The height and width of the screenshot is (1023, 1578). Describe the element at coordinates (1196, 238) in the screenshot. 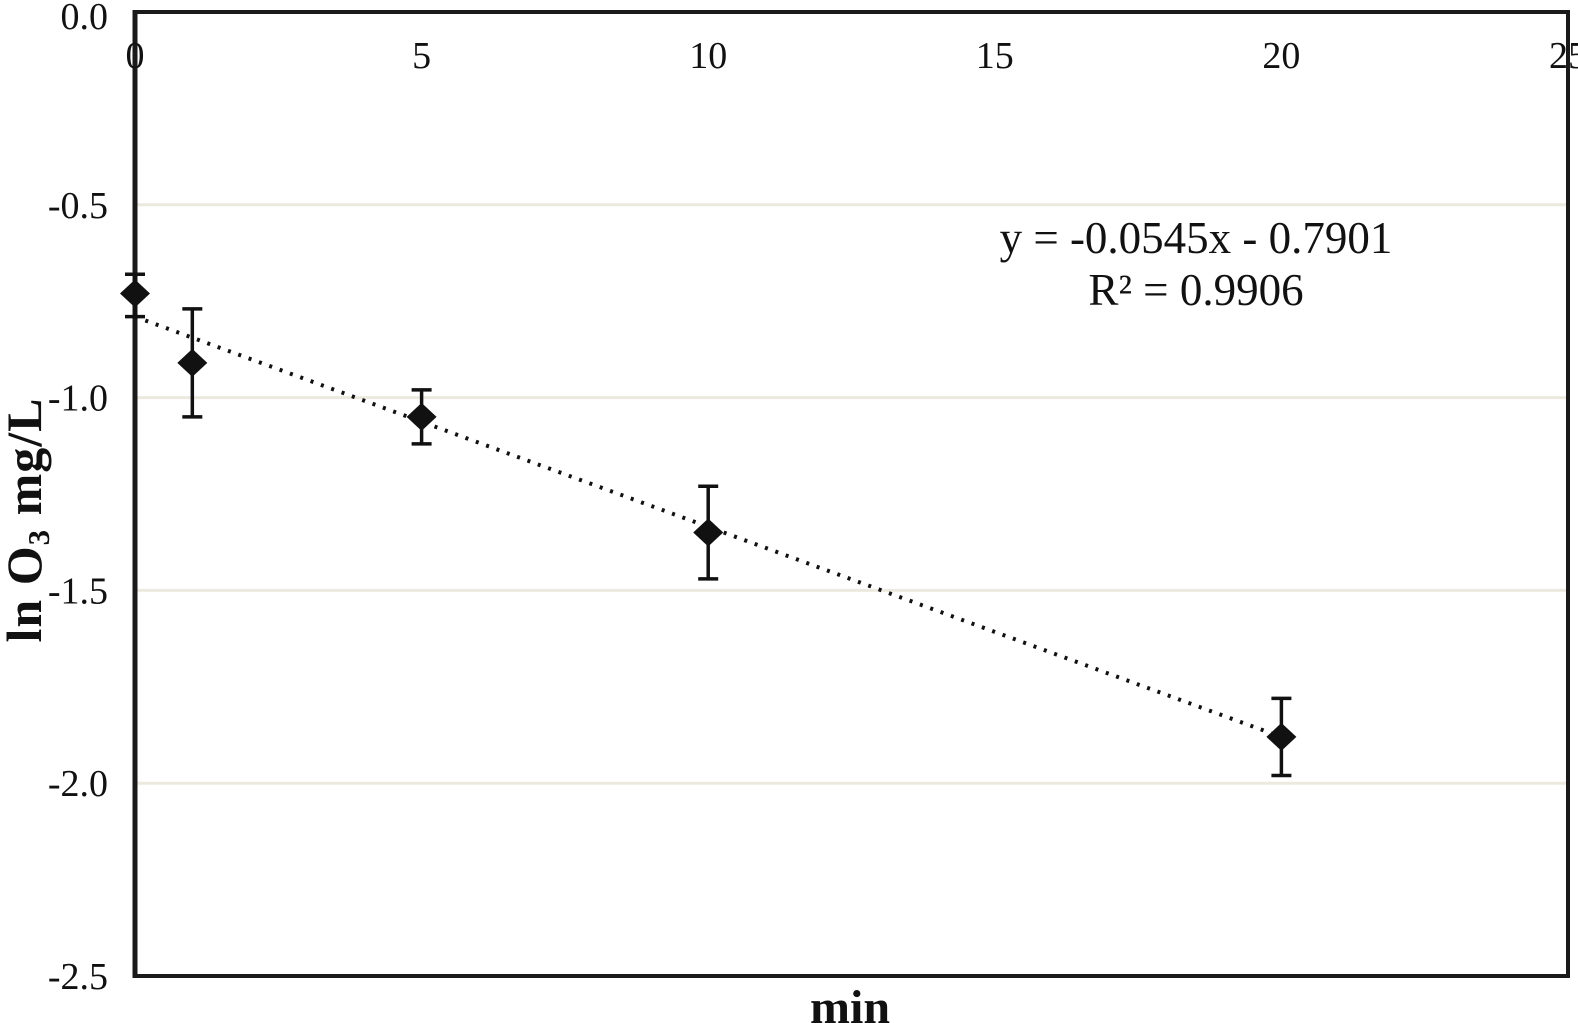

I see `trendline-equation: y = -0.0545x - 0.7901` at that location.